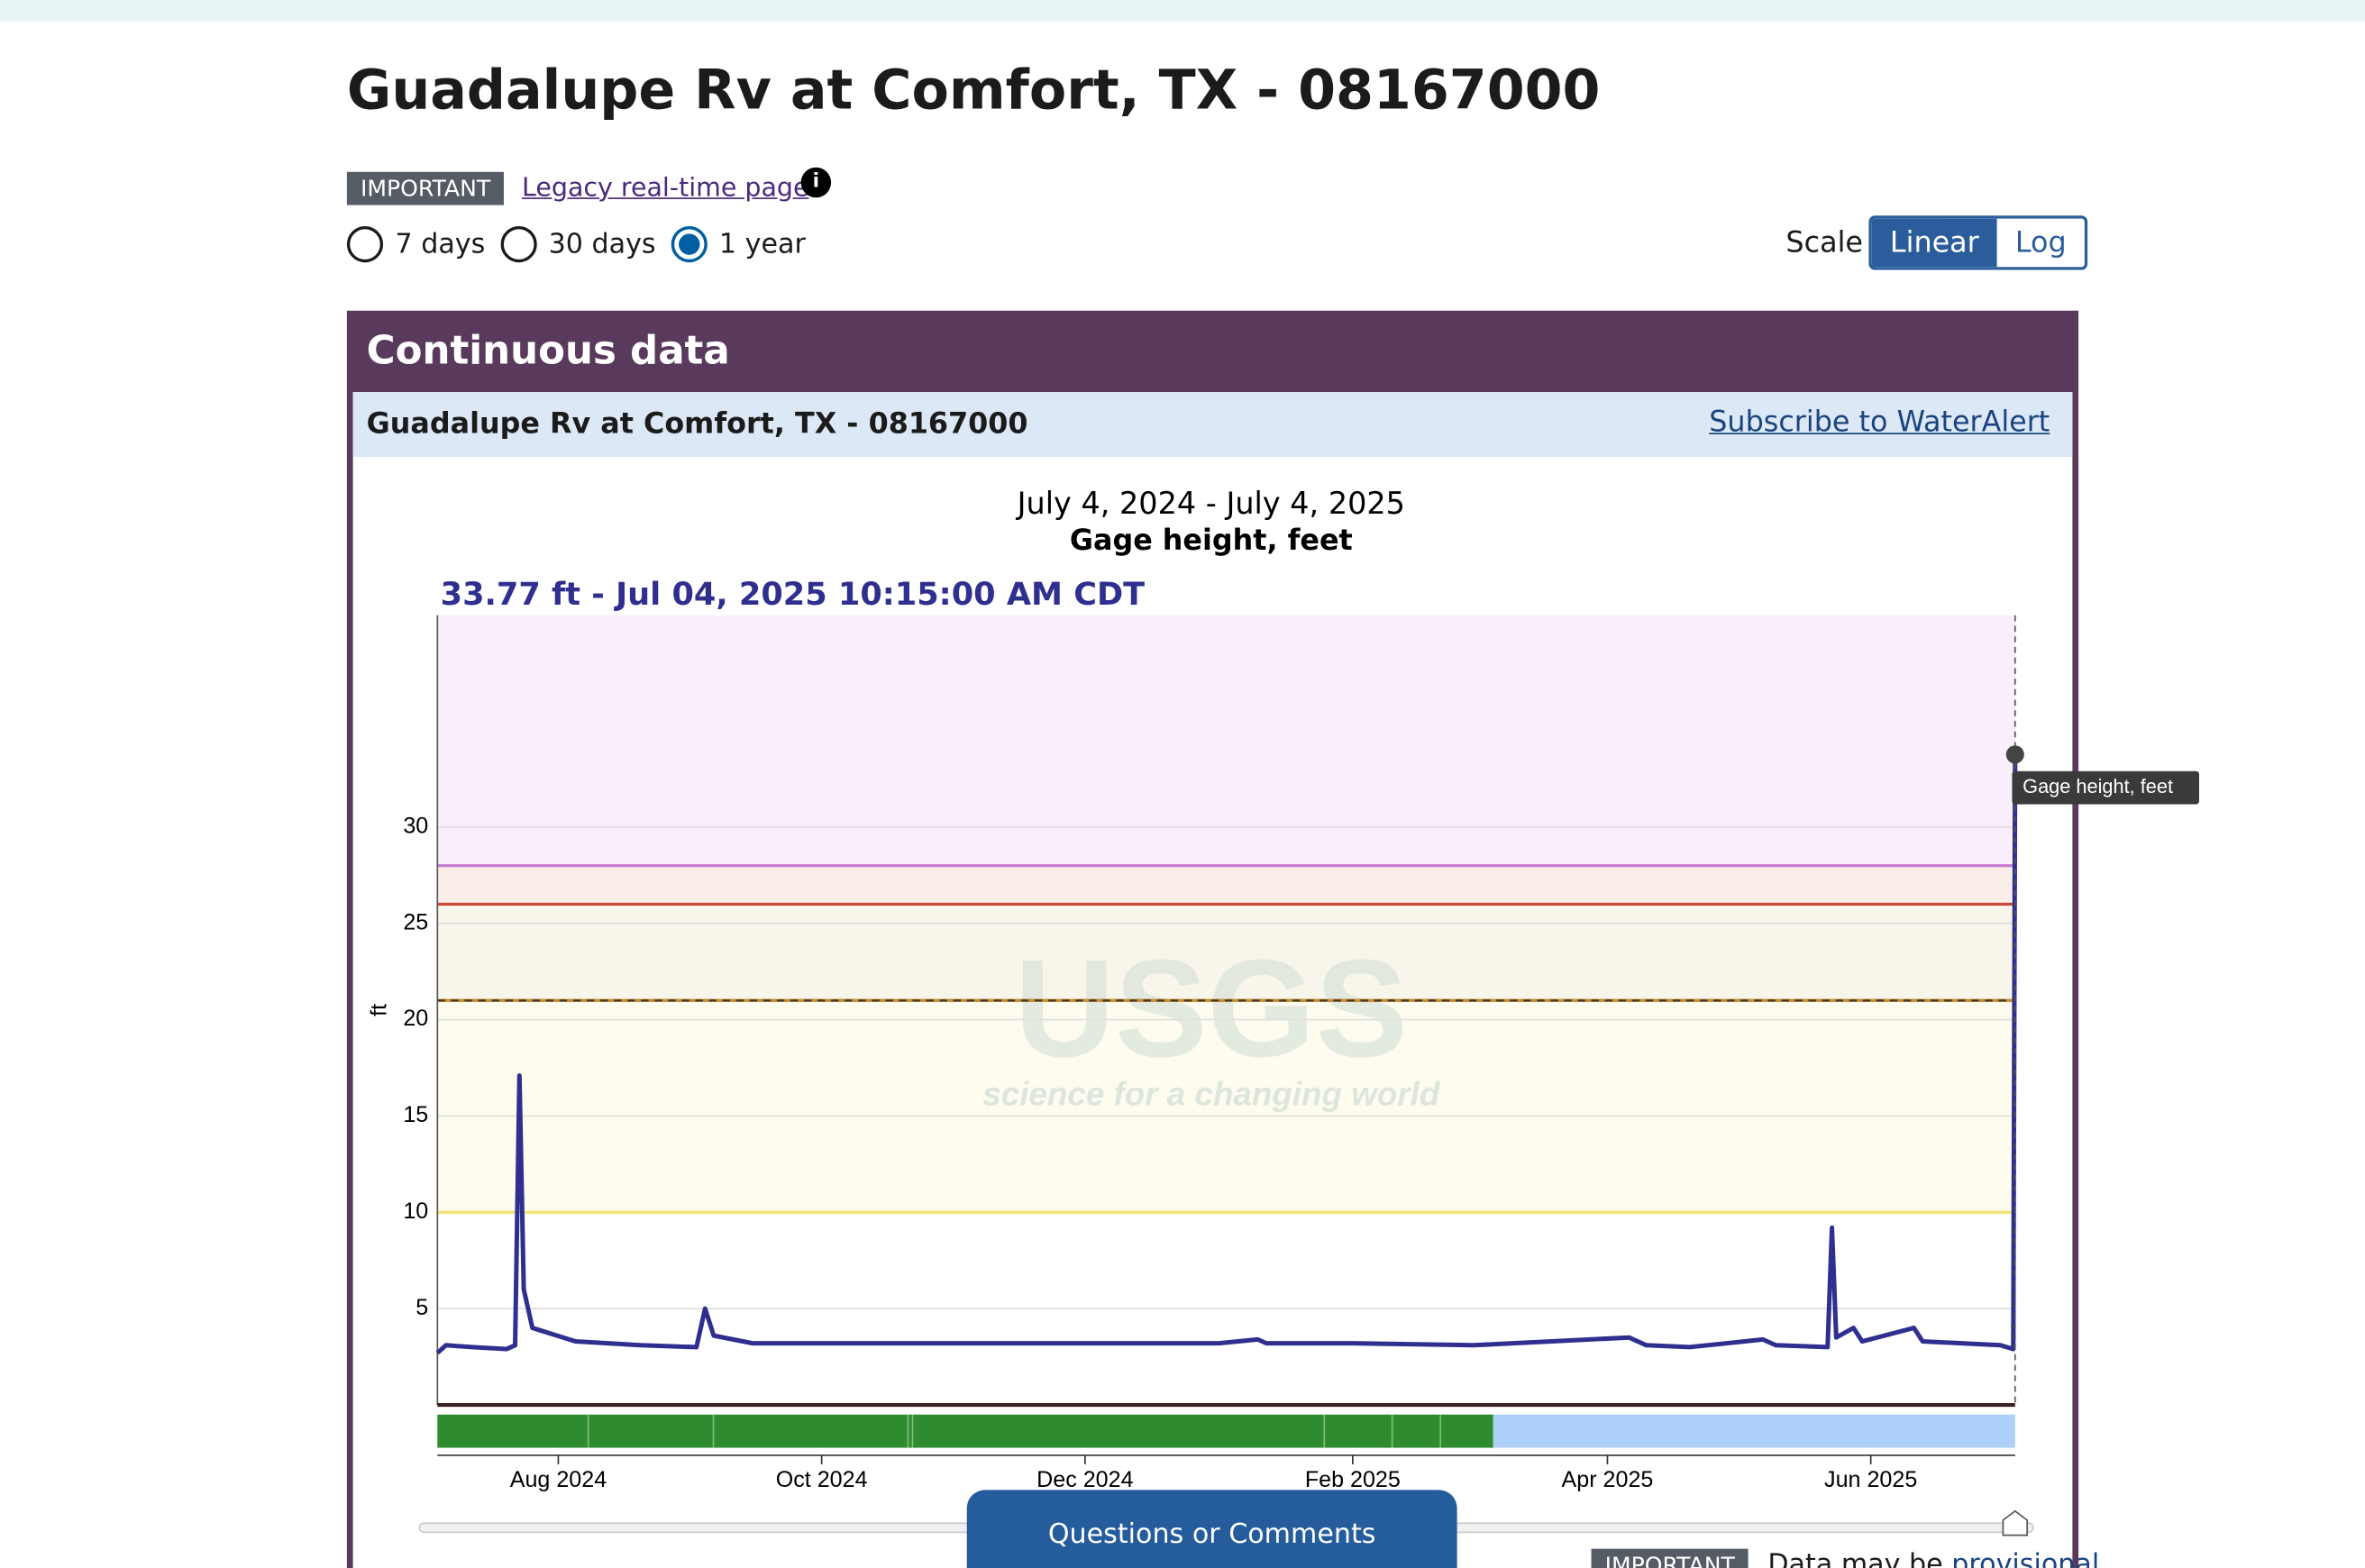  Describe the element at coordinates (548, 351) in the screenshot. I see `panel-title: Continuous data` at that location.